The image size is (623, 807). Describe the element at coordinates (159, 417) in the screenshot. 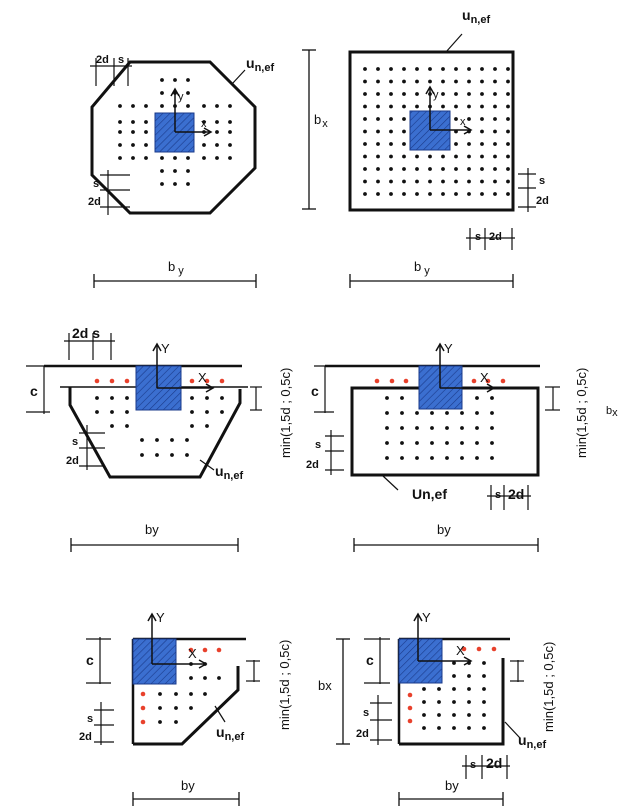

I see `stud-dots` at that location.